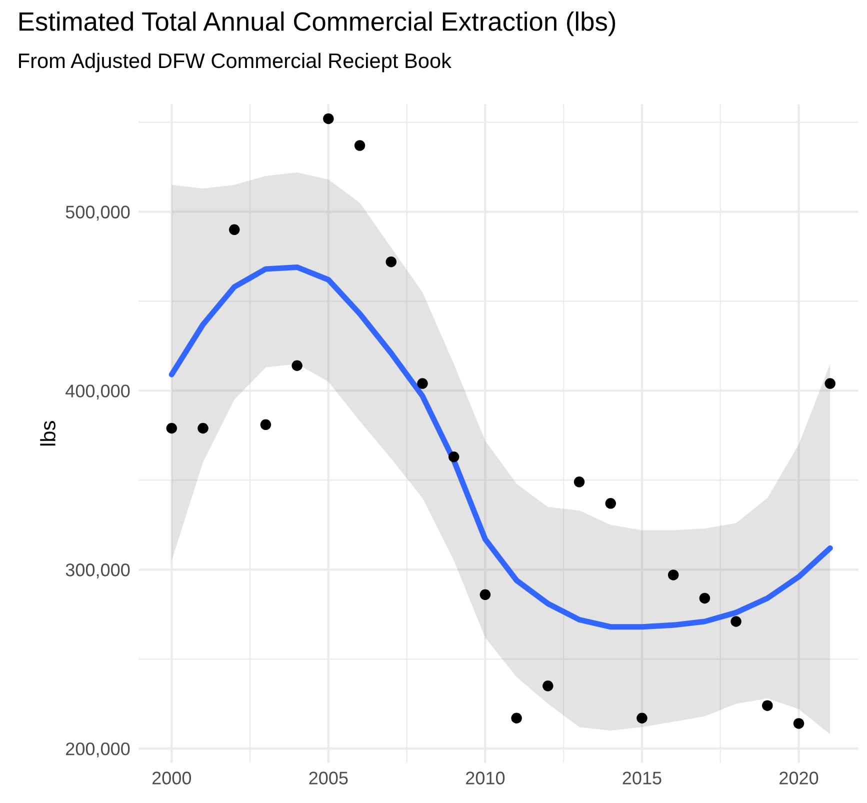 This screenshot has height=803, width=867. Describe the element at coordinates (485, 778) in the screenshot. I see `x-tick-label: 2010` at that location.